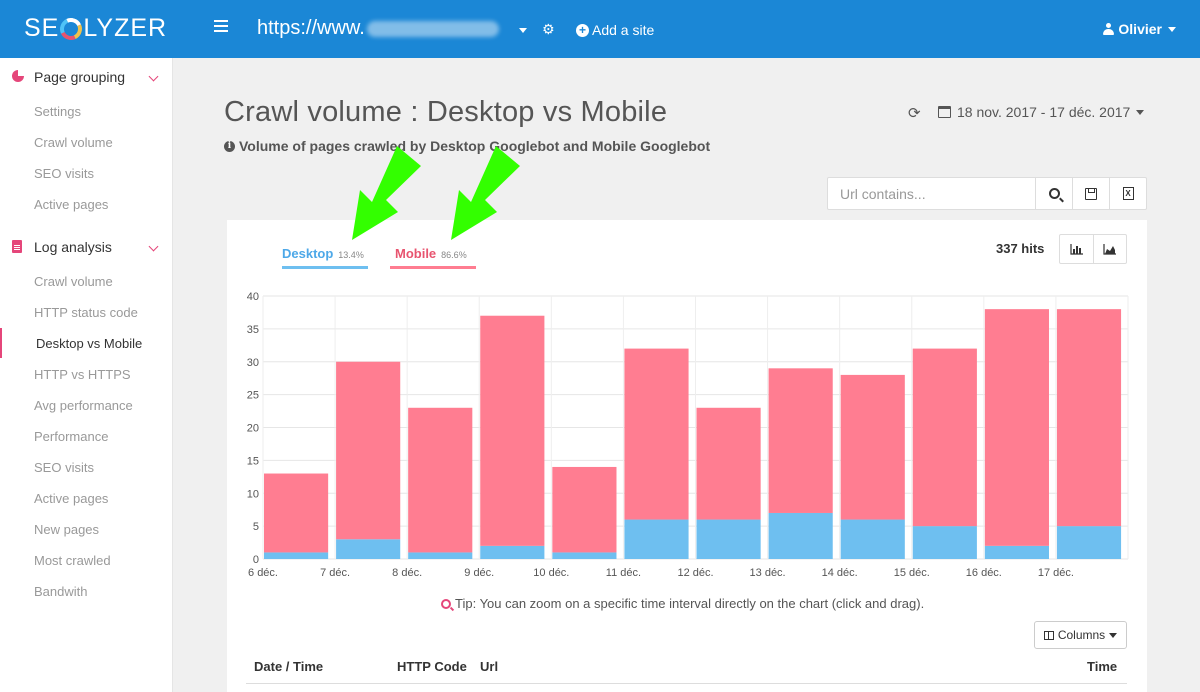 Image resolution: width=1200 pixels, height=692 pixels. What do you see at coordinates (351, 255) in the screenshot?
I see `tab-desktop-percent: 13.4%` at bounding box center [351, 255].